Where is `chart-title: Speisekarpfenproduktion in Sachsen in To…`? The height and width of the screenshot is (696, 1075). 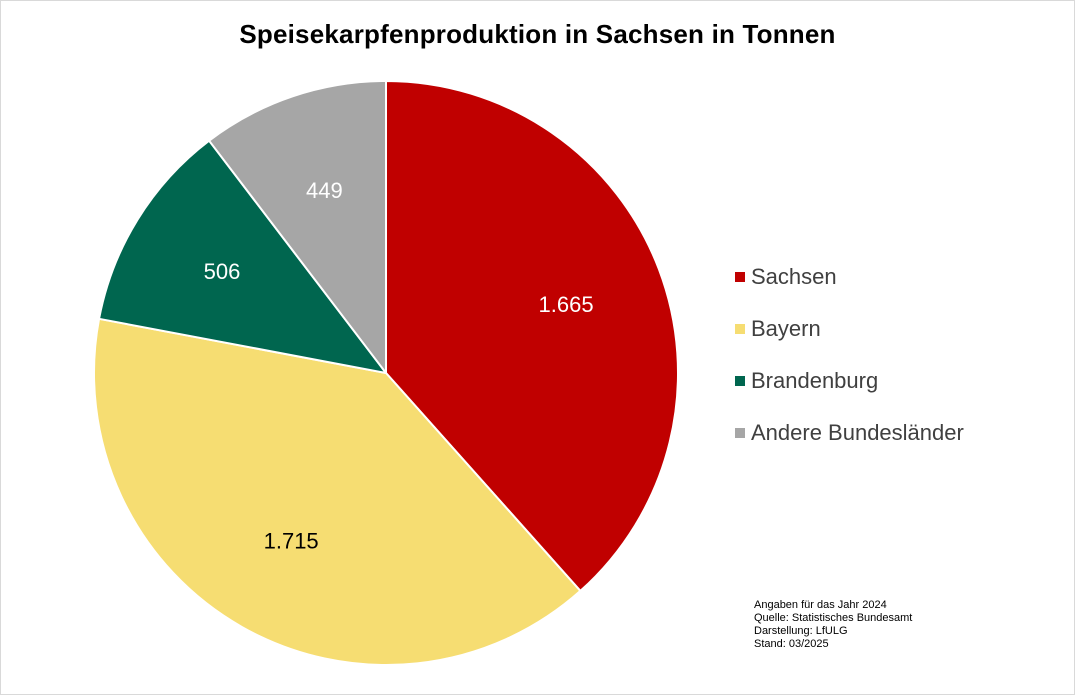 chart-title: Speisekarpfenproduktion in Sachsen in To… is located at coordinates (537, 34).